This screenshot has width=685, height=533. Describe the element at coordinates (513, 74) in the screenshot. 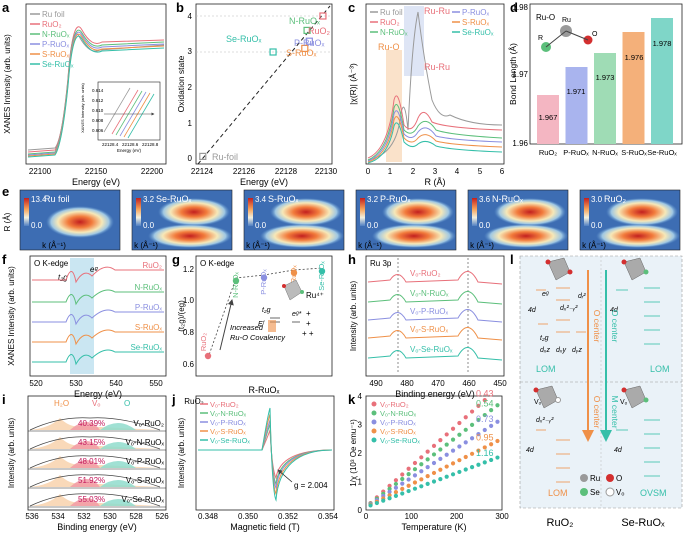

I see `y-axis-label: Bond Length (Å)` at that location.